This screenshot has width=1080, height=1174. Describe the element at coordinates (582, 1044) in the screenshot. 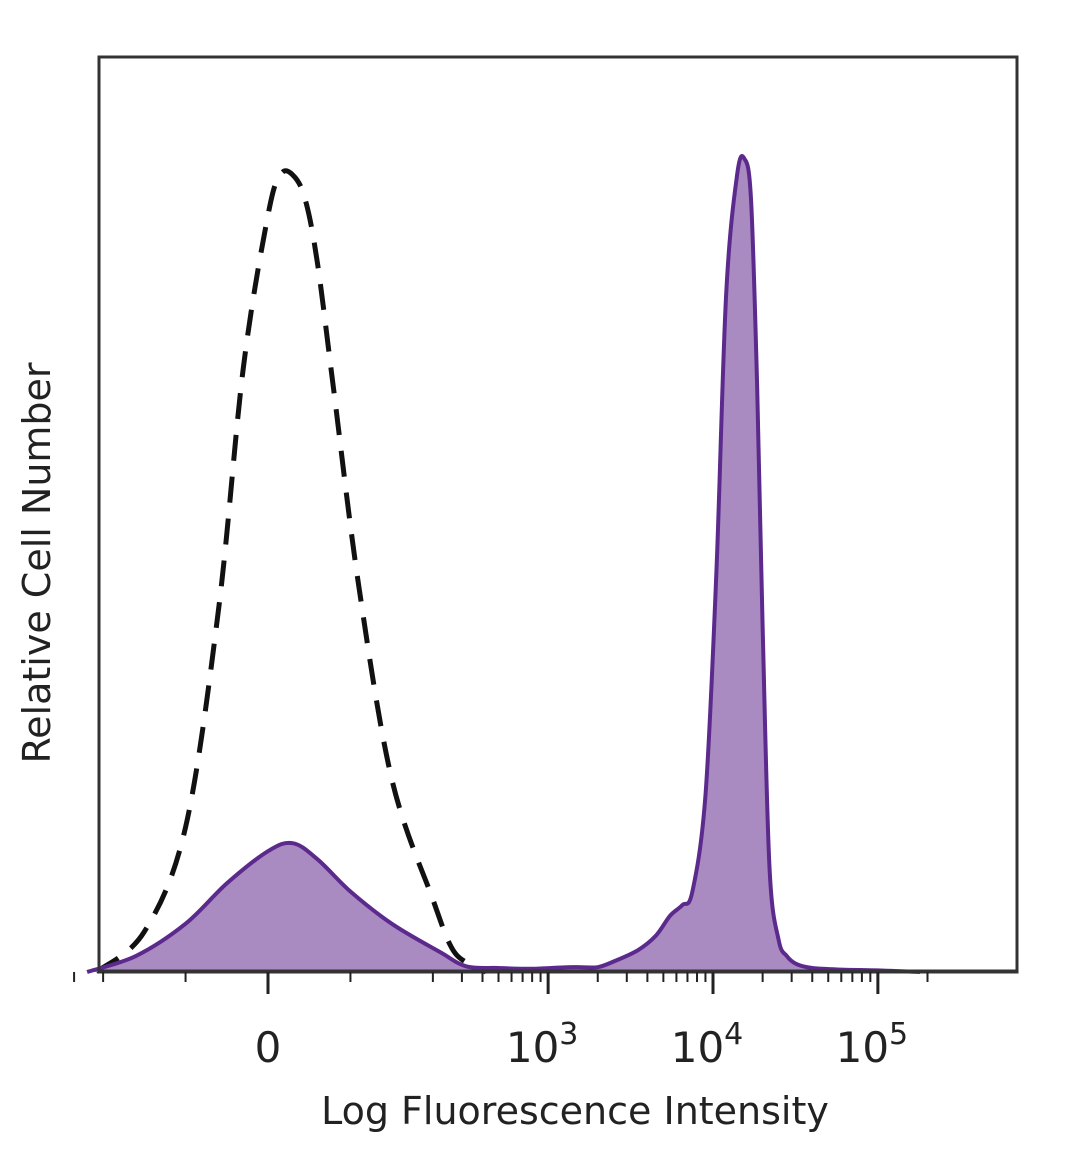

I see `label-layer: 0 103 104 105` at that location.